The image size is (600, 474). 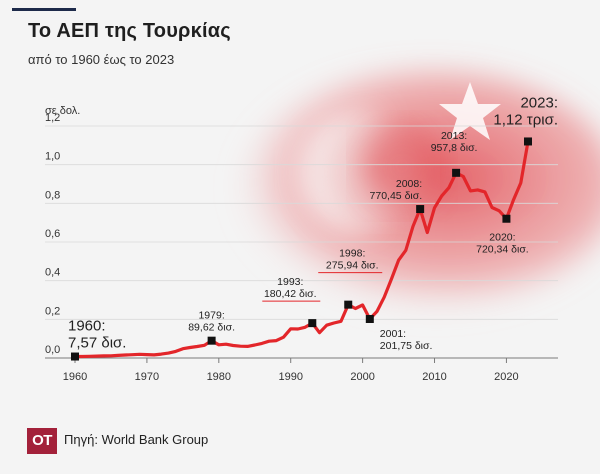 What do you see at coordinates (52, 234) in the screenshot?
I see `y-tick-label: 0,6` at bounding box center [52, 234].